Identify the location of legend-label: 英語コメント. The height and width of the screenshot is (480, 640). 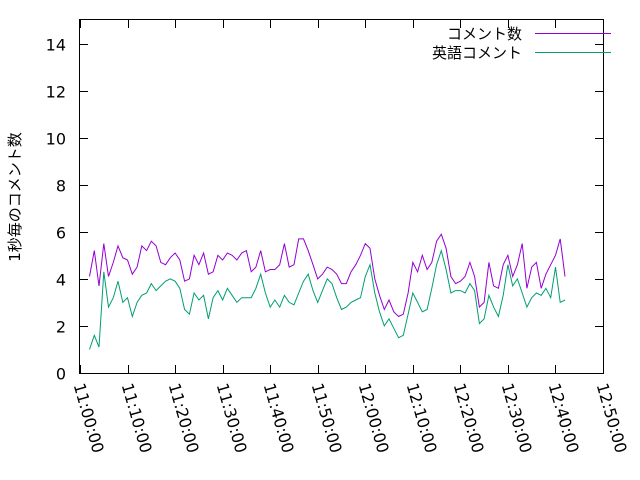
(477, 53).